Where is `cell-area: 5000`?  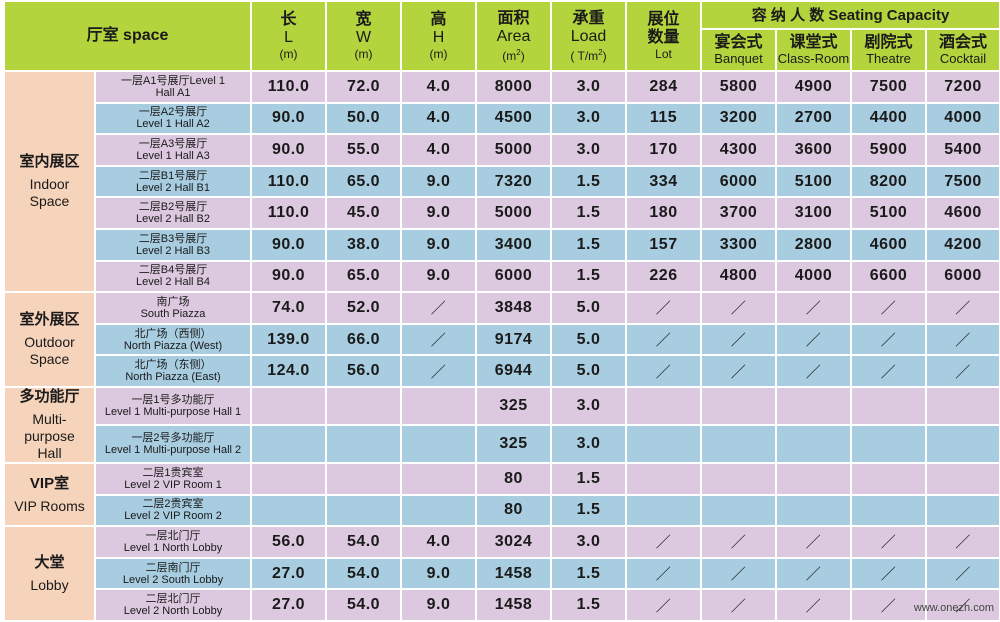
cell-area: 5000 is located at coordinates (514, 213).